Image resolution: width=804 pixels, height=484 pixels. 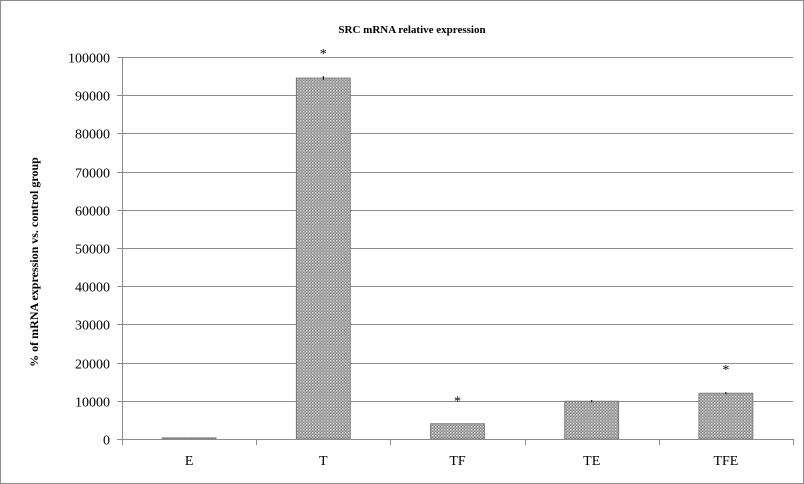 What do you see at coordinates (92, 135) in the screenshot?
I see `y-tick-label: 80000` at bounding box center [92, 135].